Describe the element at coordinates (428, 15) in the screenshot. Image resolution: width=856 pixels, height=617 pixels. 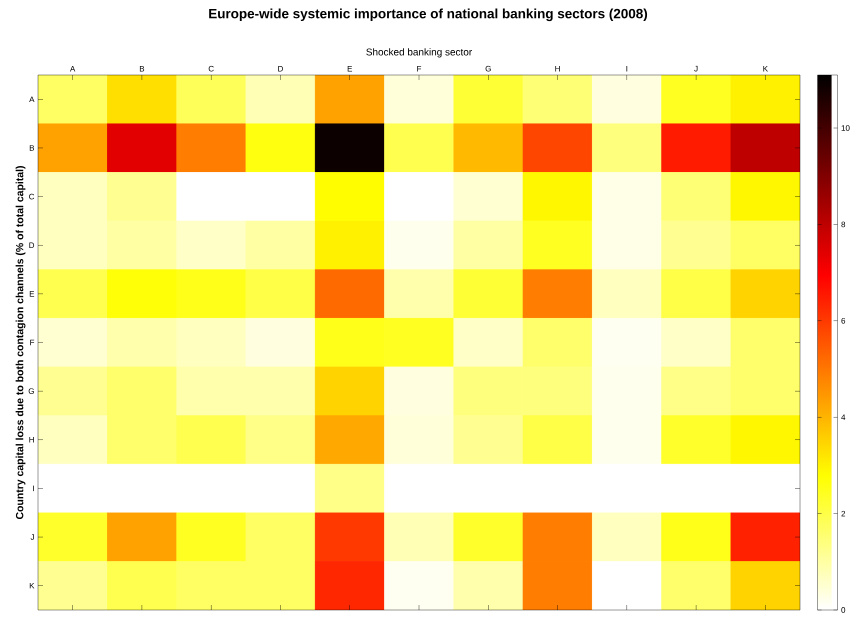
I see `chart-title: Europe-wide systemic importance of national banking sectors (2008)` at that location.